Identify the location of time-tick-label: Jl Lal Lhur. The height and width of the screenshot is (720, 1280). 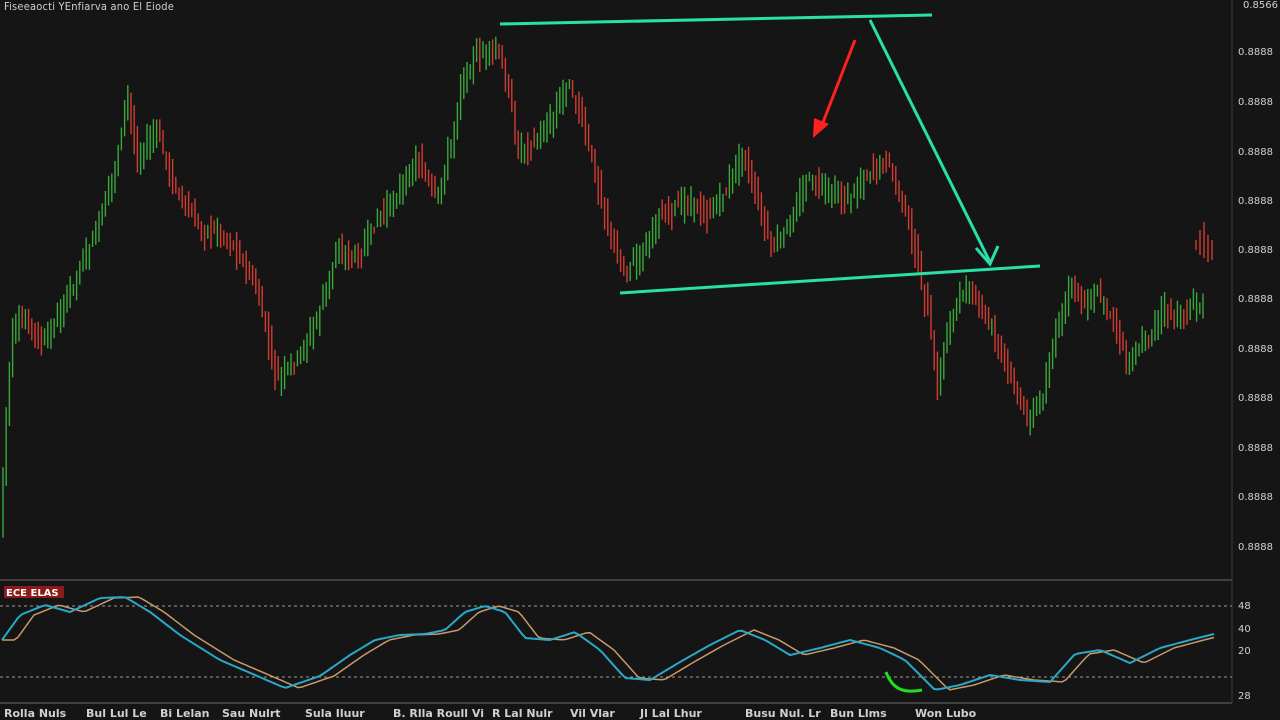
(670, 713).